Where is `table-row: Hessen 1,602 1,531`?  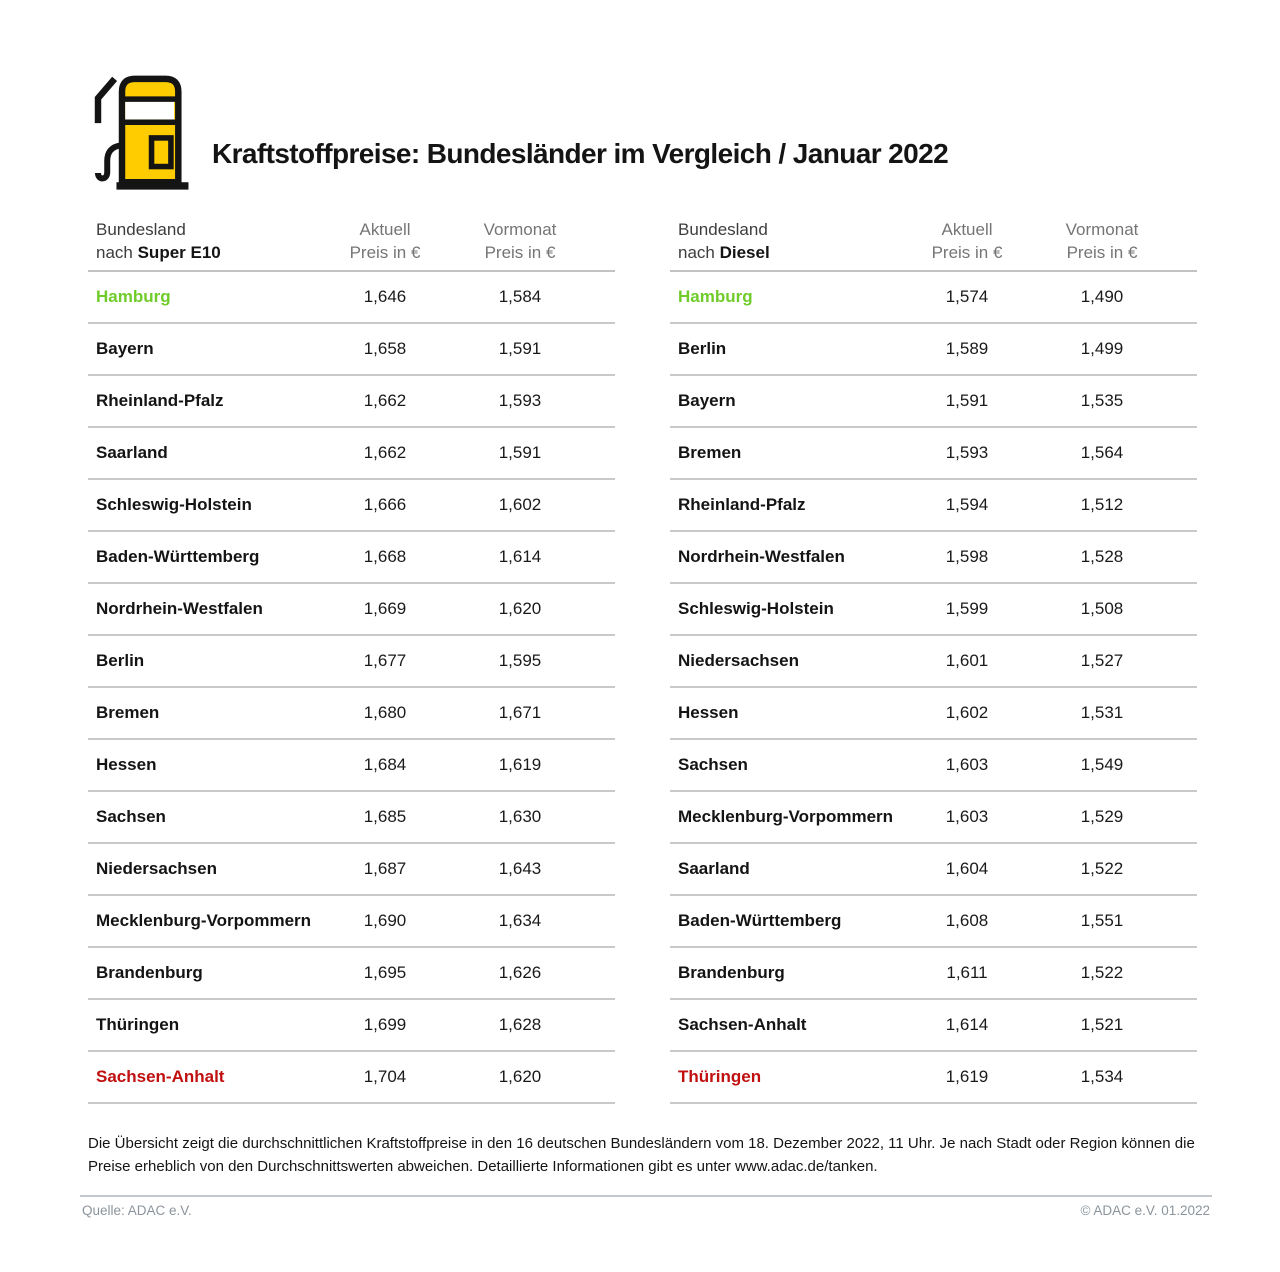
table-row: Hessen 1,602 1,531 is located at coordinates (933, 714).